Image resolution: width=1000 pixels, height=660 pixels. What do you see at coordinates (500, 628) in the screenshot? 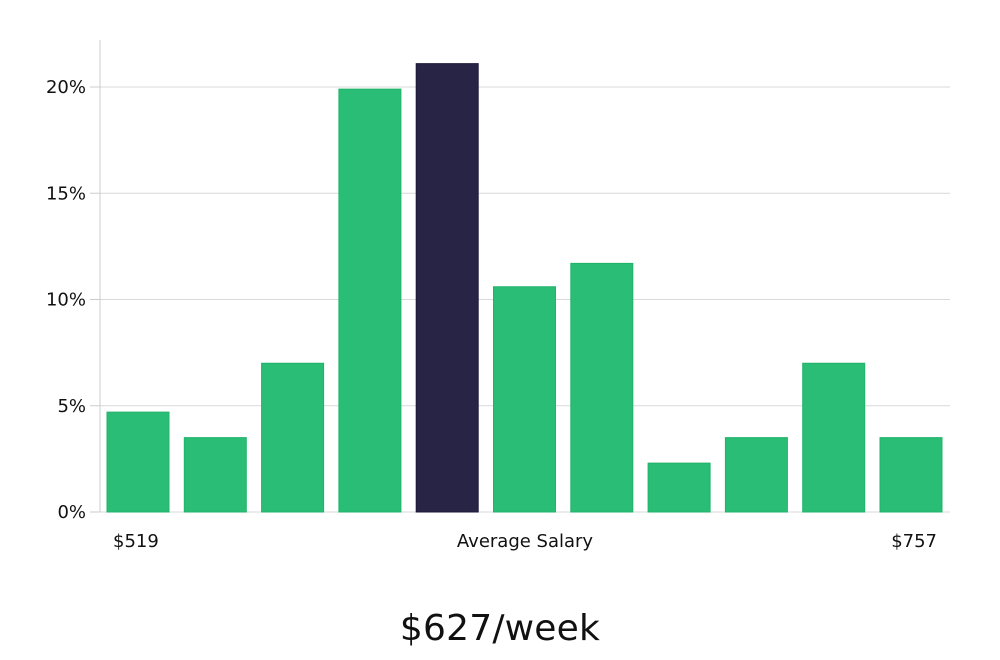
I see `average-salary-headline: $627/week` at bounding box center [500, 628].